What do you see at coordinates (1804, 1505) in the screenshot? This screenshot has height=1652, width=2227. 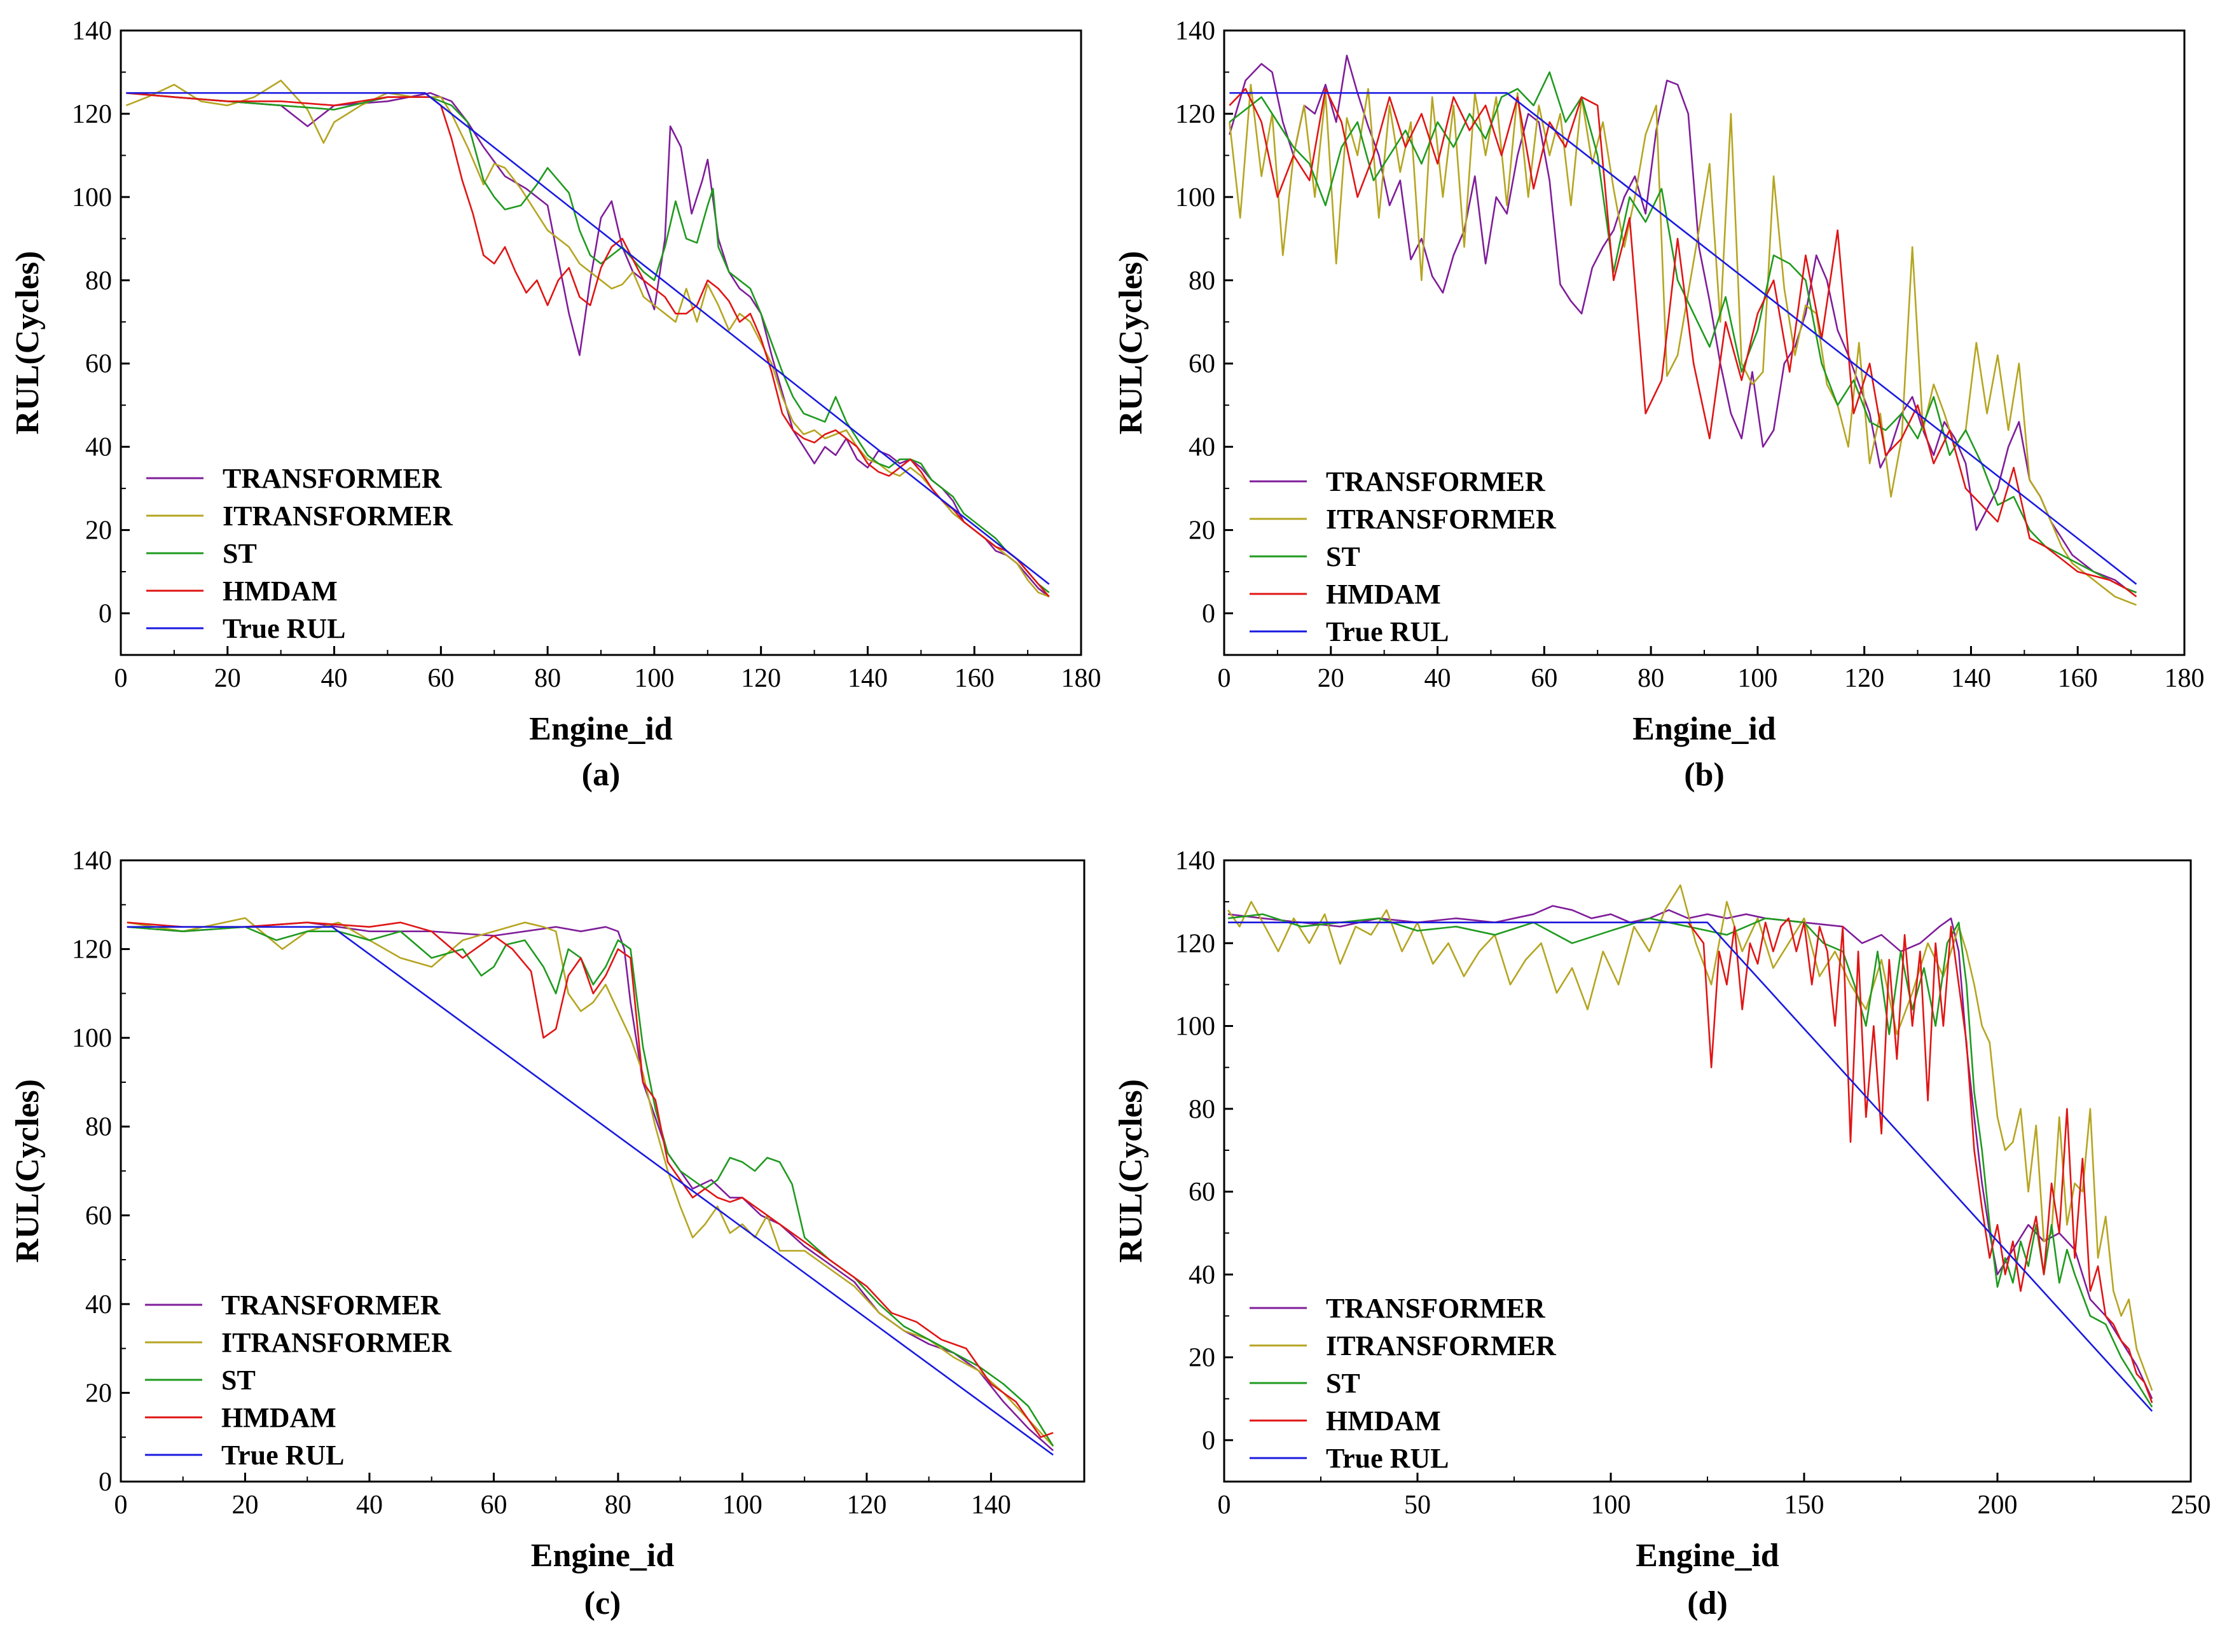 I see `x-tick-label: 150` at bounding box center [1804, 1505].